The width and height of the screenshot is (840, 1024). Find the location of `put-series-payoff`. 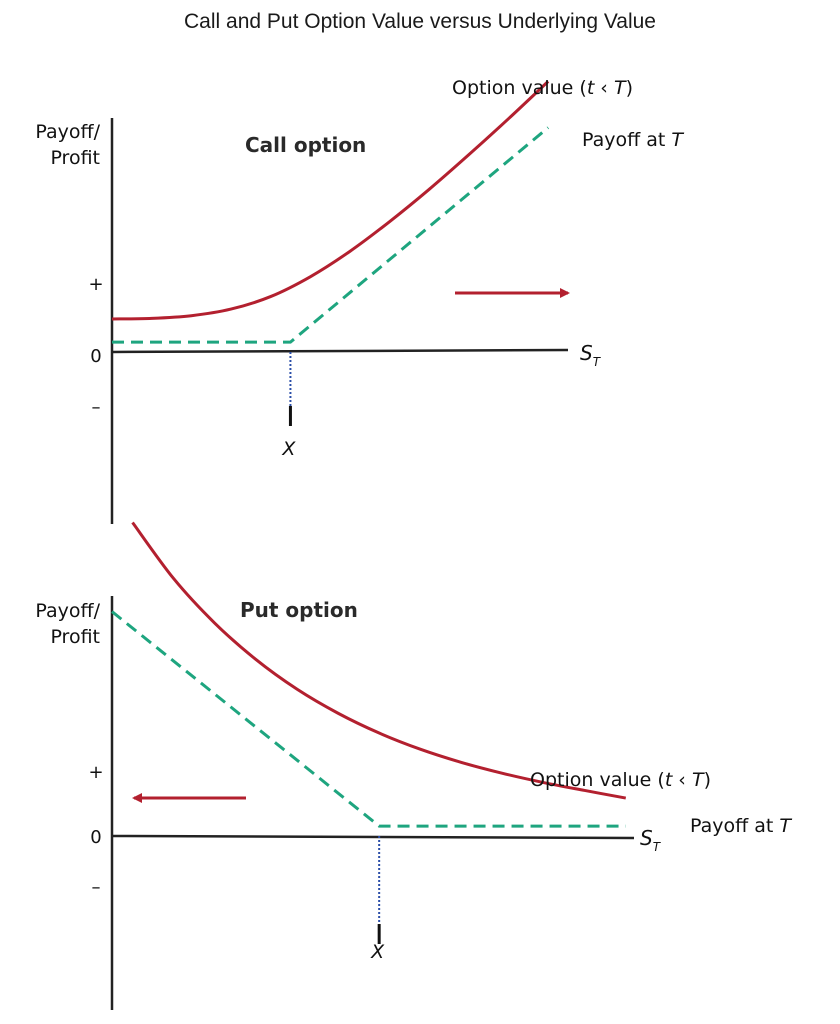

put-series-payoff is located at coordinates (368, 719).